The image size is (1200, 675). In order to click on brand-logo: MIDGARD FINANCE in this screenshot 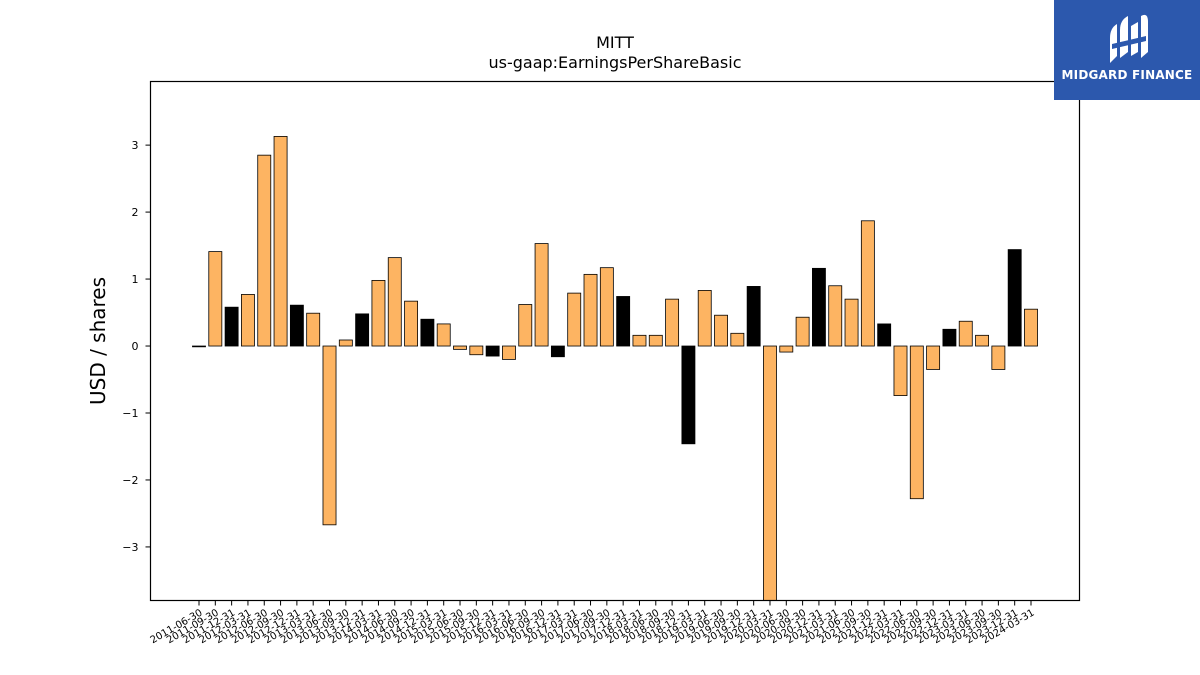, I will do `click(1127, 50)`.